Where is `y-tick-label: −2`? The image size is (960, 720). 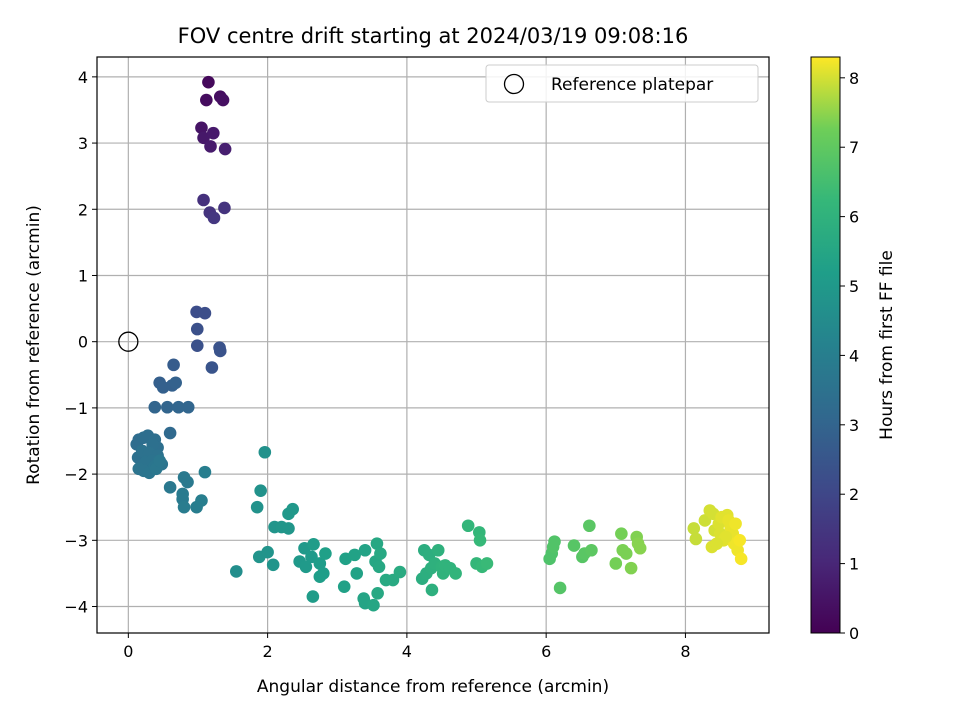 y-tick-label: −2 is located at coordinates (76, 474).